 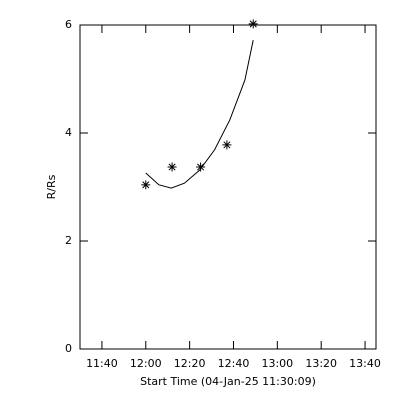 What do you see at coordinates (277, 363) in the screenshot?
I see `x-tick-label: 13:00` at bounding box center [277, 363].